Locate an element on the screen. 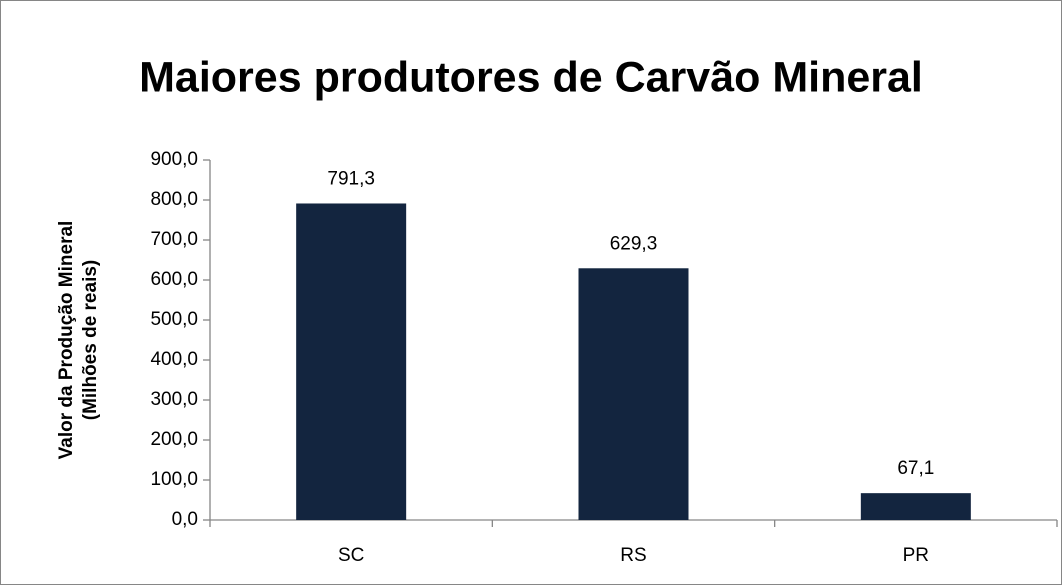 This screenshot has width=1062, height=585. y-tick-label: 200,0 is located at coordinates (174, 439).